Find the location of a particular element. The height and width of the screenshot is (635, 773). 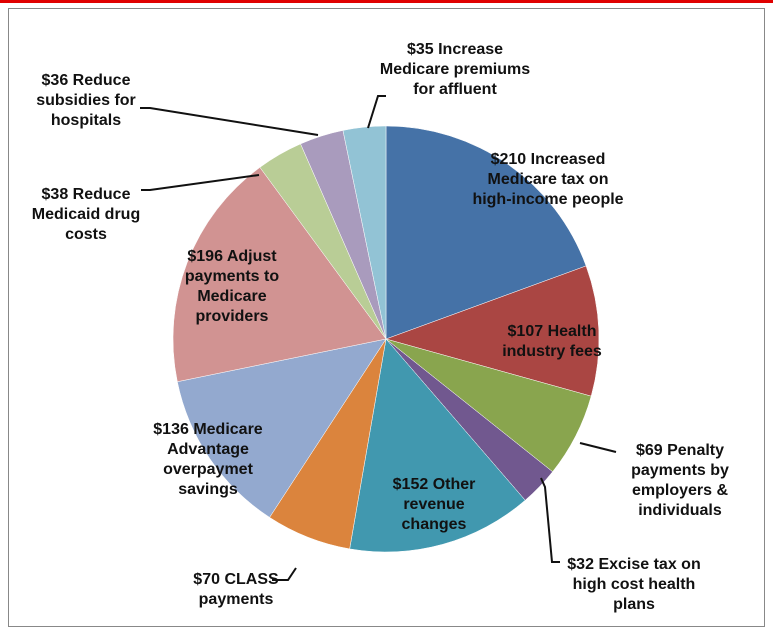

data-label: $70 CLASS payments is located at coordinates (236, 590).